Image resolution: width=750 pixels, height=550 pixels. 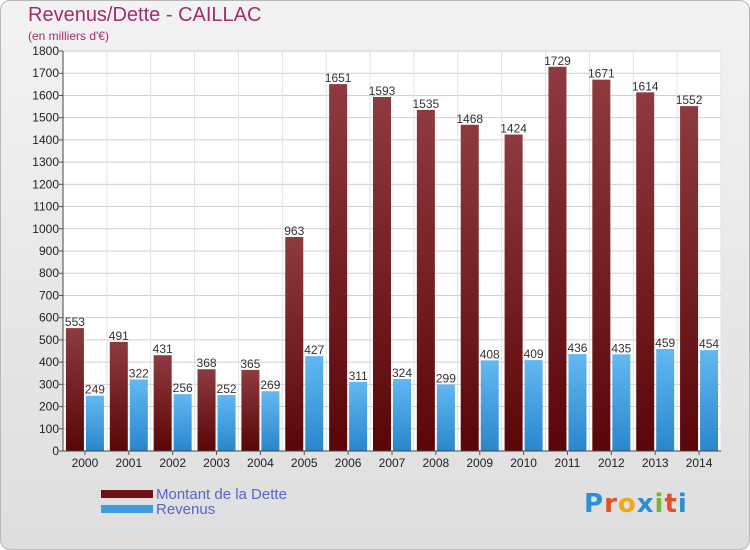 What do you see at coordinates (227, 389) in the screenshot?
I see `value-label: 252` at bounding box center [227, 389].